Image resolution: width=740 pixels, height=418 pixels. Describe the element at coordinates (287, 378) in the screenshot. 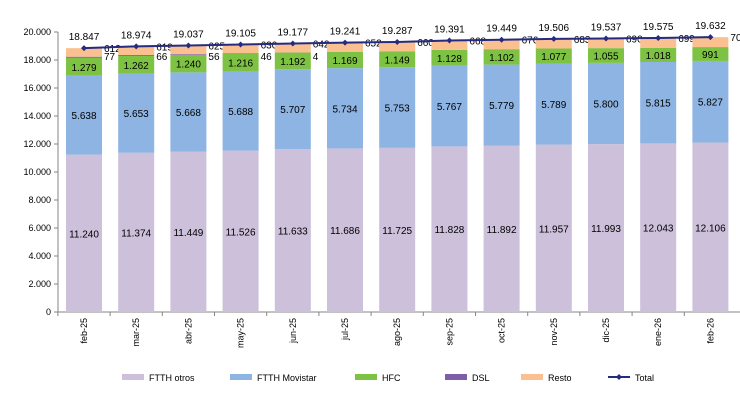

I see `legend-label: FTTH Movistar` at that location.